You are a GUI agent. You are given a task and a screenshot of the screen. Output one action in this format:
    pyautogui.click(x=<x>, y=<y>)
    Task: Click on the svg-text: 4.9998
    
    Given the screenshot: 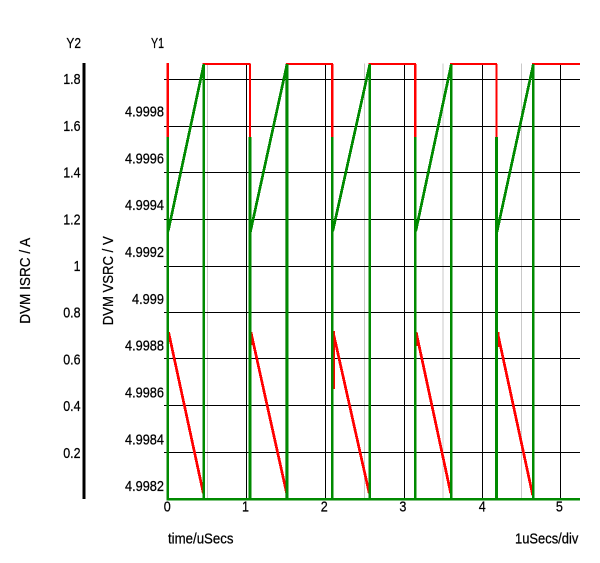 What is the action you would take?
    pyautogui.click(x=144, y=112)
    